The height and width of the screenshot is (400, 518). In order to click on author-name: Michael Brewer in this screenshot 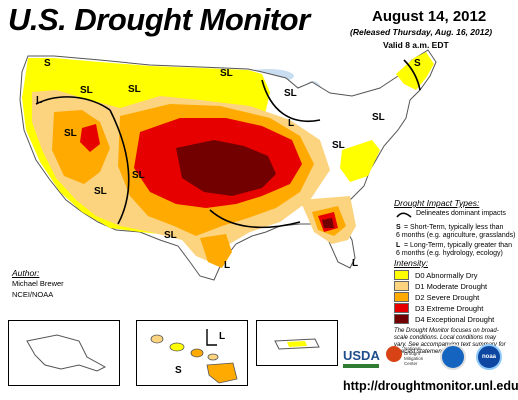, I will do `click(38, 283)`.